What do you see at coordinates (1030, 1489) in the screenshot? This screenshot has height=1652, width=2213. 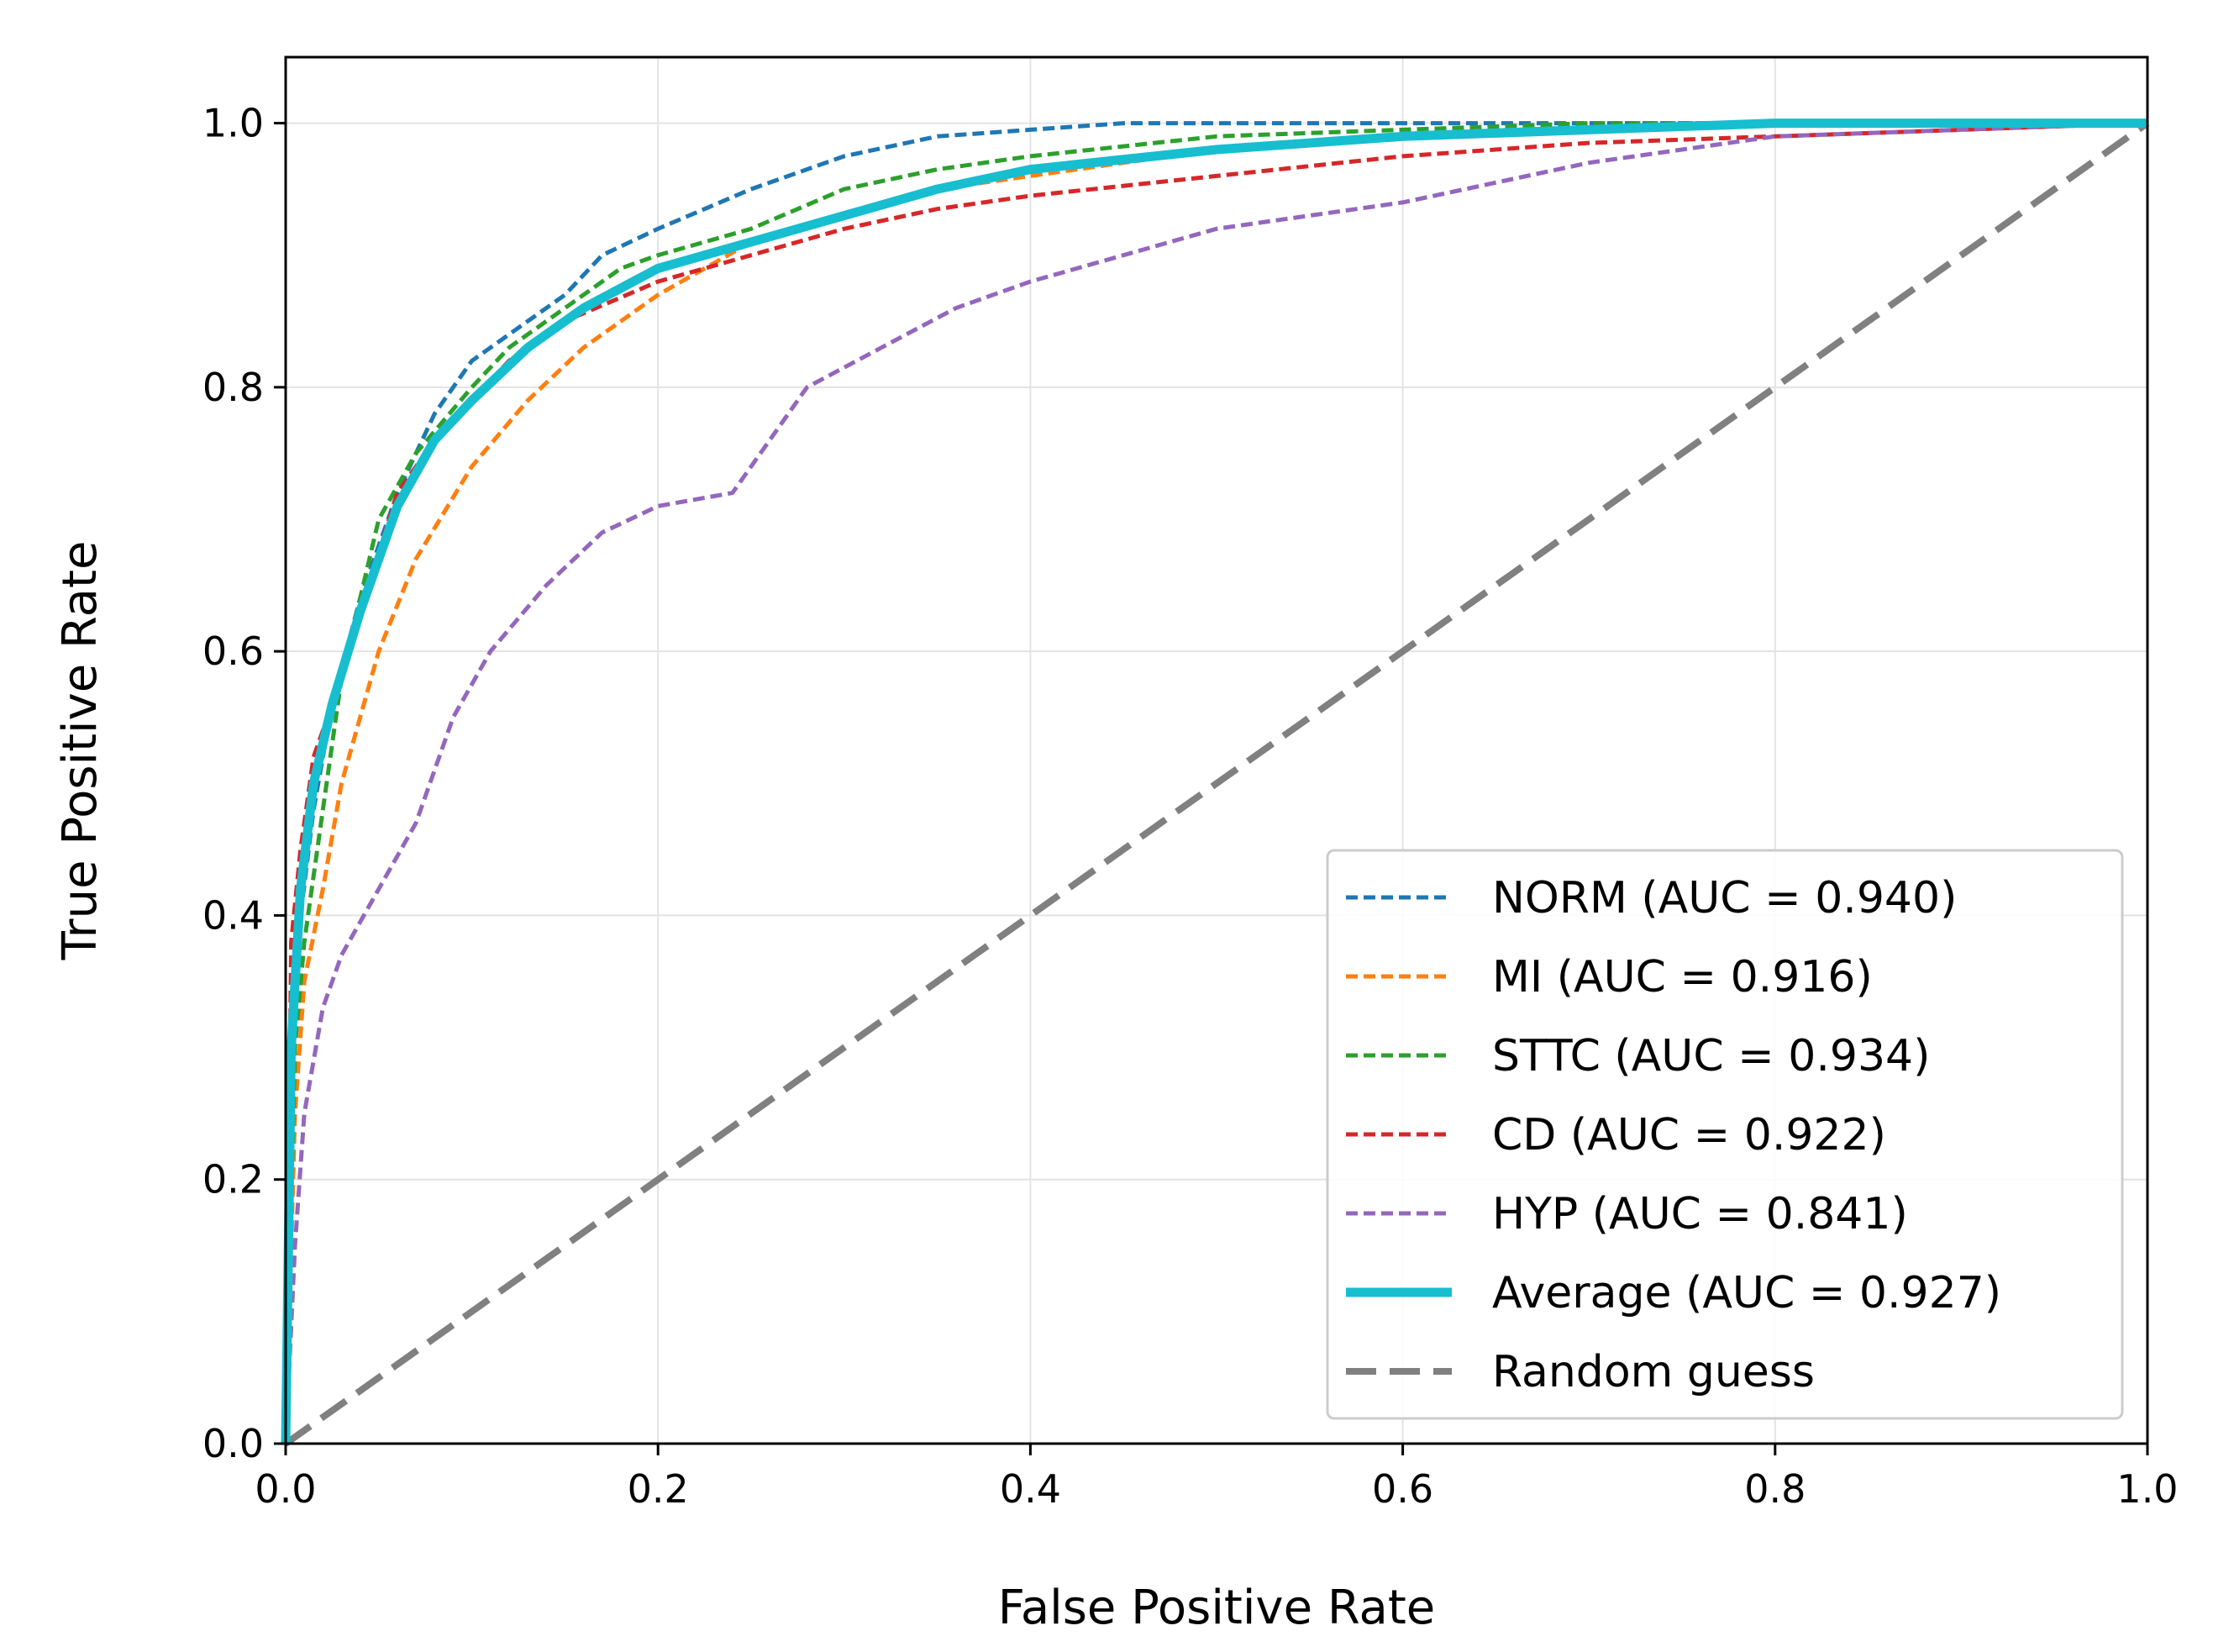 I see `x-tick-label: 0.4` at bounding box center [1030, 1489].